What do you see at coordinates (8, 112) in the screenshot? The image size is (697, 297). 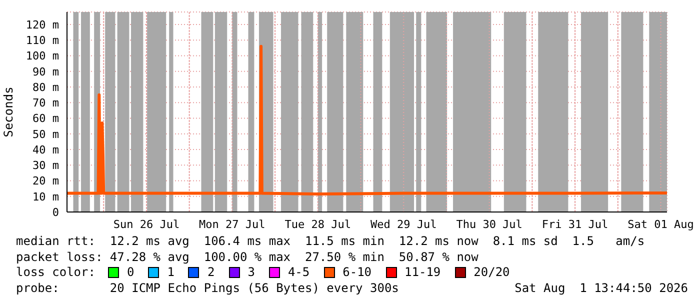 I see `y-axis-title: Seconds` at bounding box center [8, 112].